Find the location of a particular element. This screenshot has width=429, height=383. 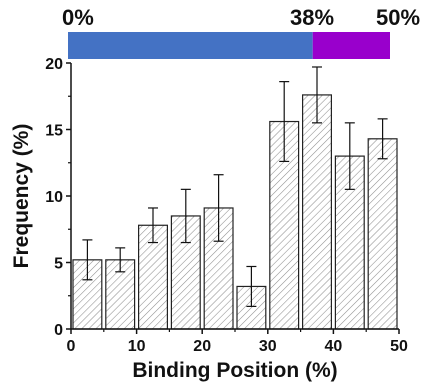

x-tick-label: 20 is located at coordinates (202, 346).